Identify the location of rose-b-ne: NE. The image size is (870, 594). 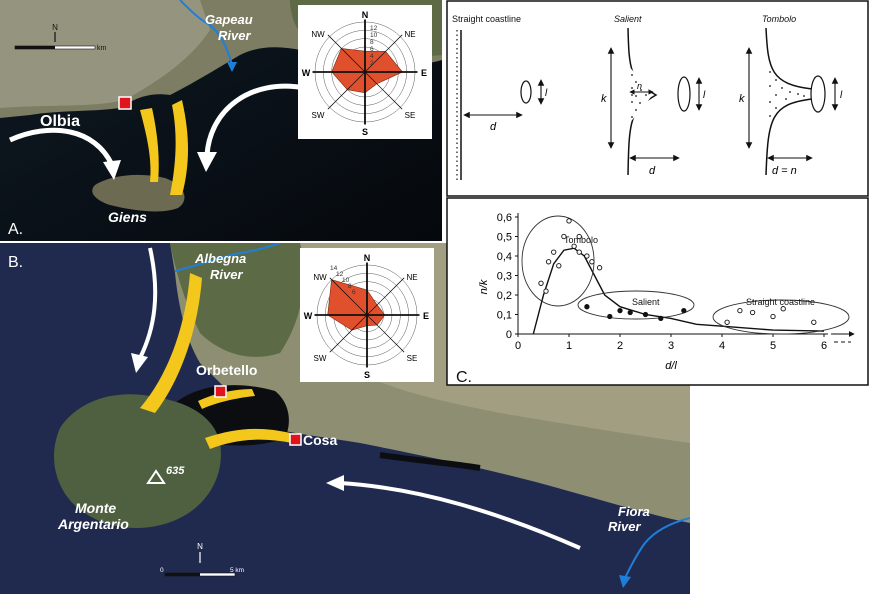
(411, 277).